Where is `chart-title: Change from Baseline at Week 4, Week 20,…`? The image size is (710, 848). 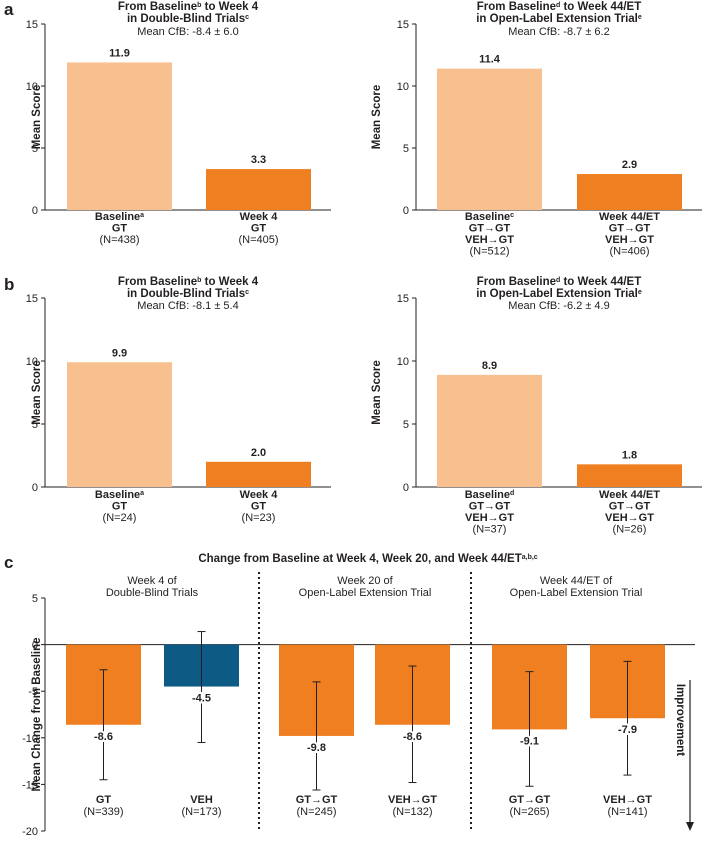
chart-title: Change from Baseline at Week 4, Week 20,… is located at coordinates (367, 559).